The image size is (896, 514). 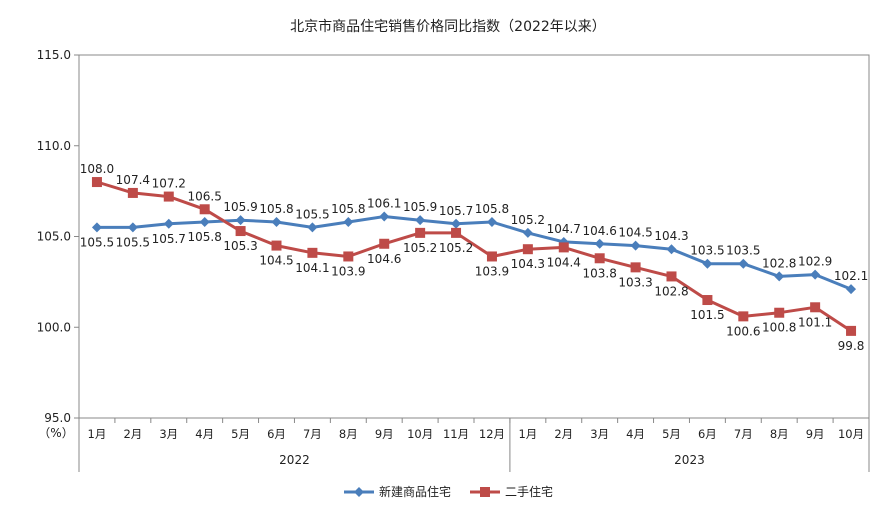 What do you see at coordinates (456, 434) in the screenshot?
I see `x-category-label: 11月` at bounding box center [456, 434].